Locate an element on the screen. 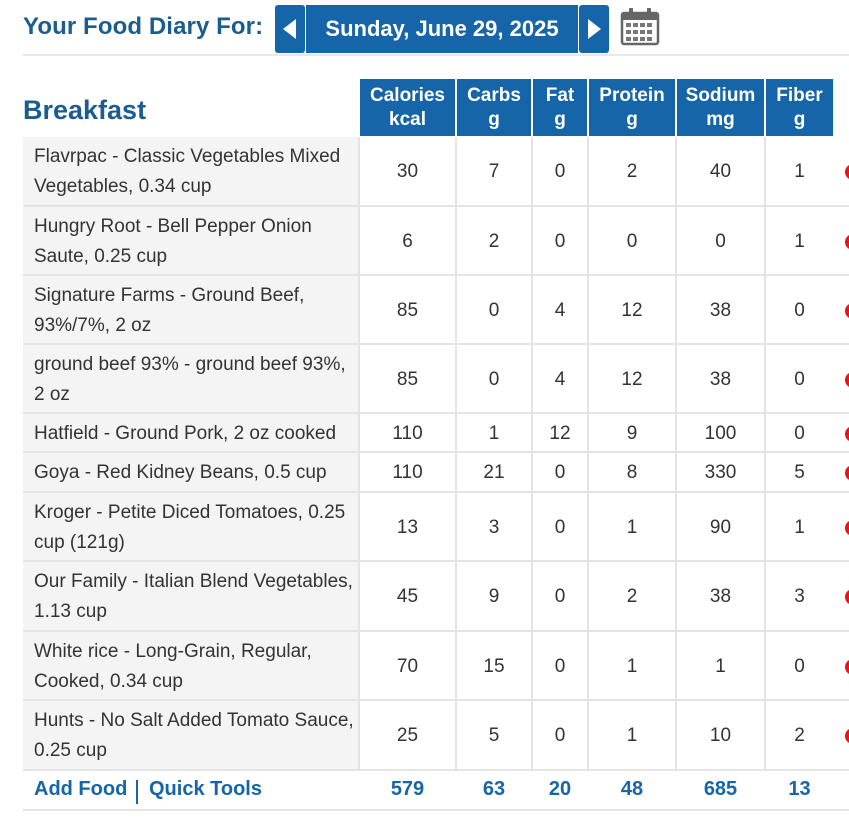 This screenshot has height=822, width=849. total-fiber: 13 is located at coordinates (799, 789).